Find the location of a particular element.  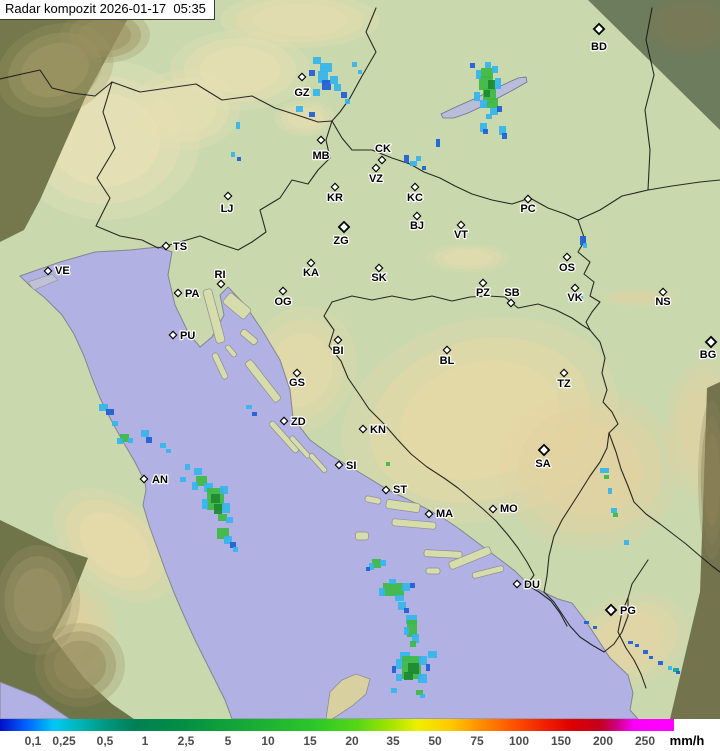

city-marker-SI is located at coordinates (339, 465).